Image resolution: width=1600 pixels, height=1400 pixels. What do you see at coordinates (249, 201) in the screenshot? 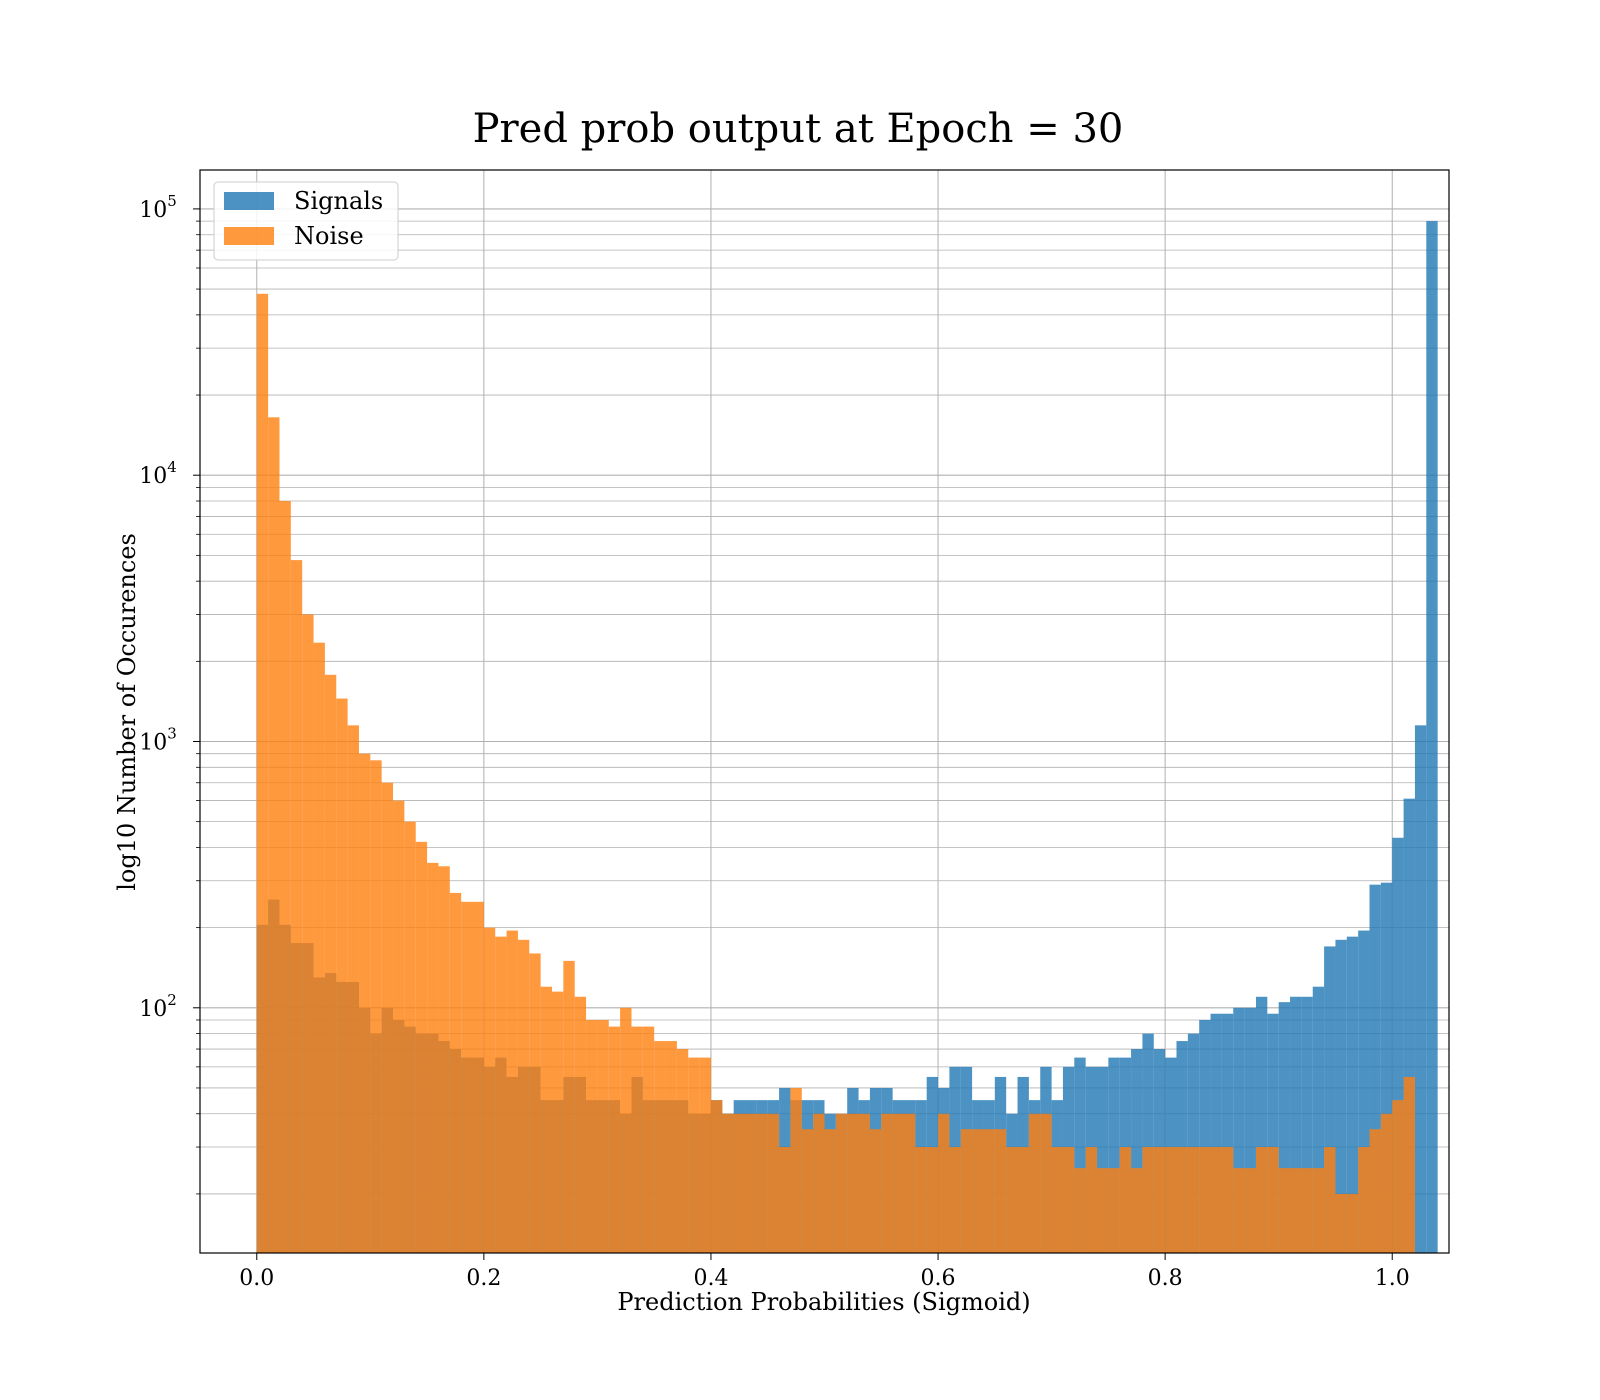
I see `legend-swatch-signals` at bounding box center [249, 201].